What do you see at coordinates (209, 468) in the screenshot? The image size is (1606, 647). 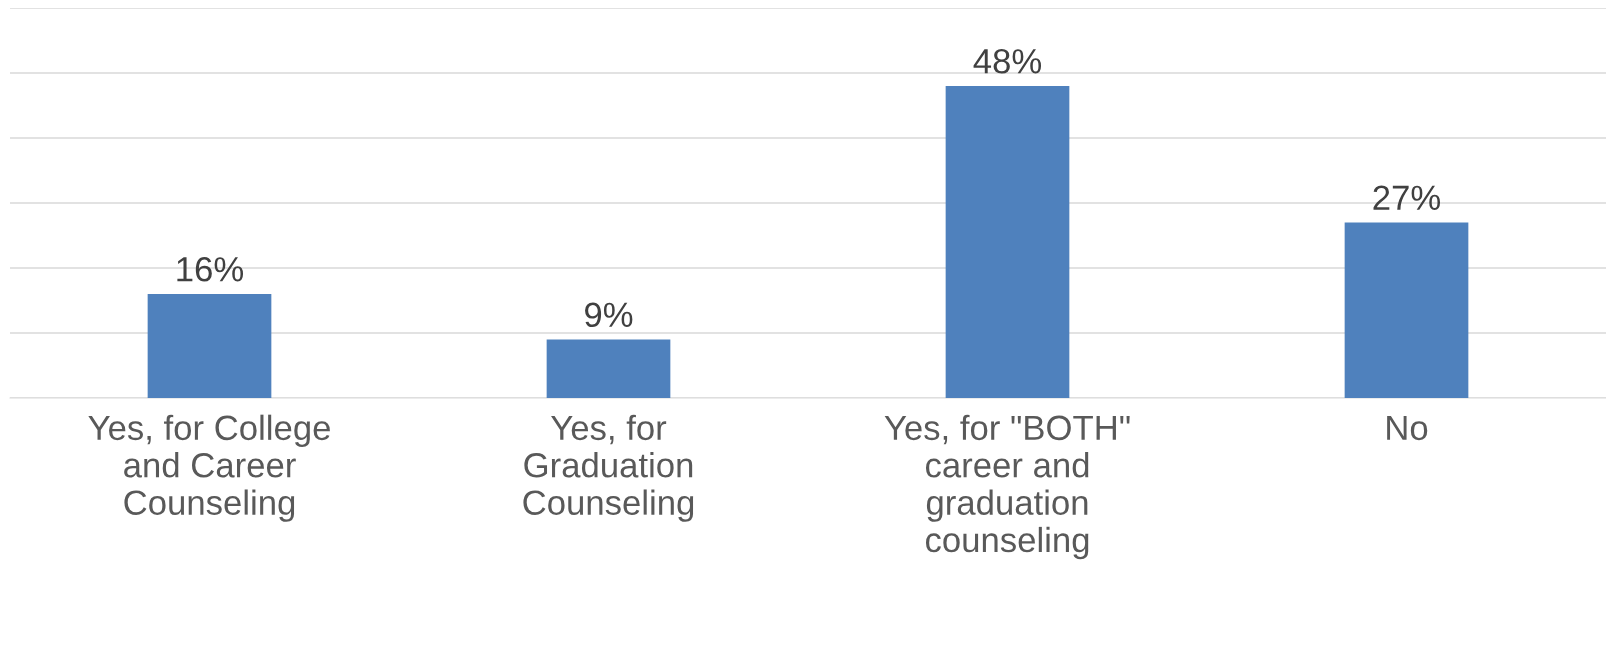 I see `x-tick-label: Yes, for College and Career Counseling` at bounding box center [209, 468].